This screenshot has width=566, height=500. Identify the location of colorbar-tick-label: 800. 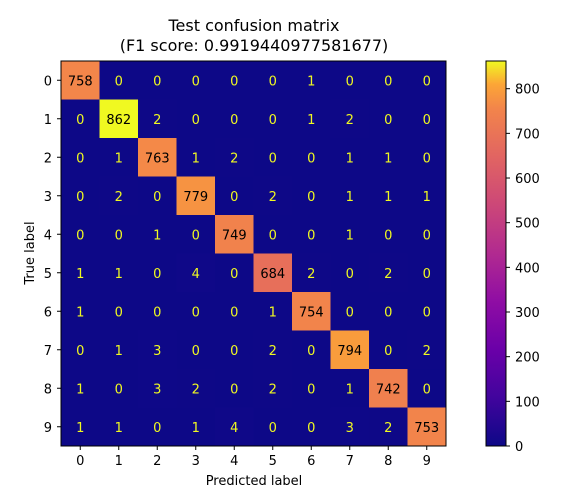
(527, 90).